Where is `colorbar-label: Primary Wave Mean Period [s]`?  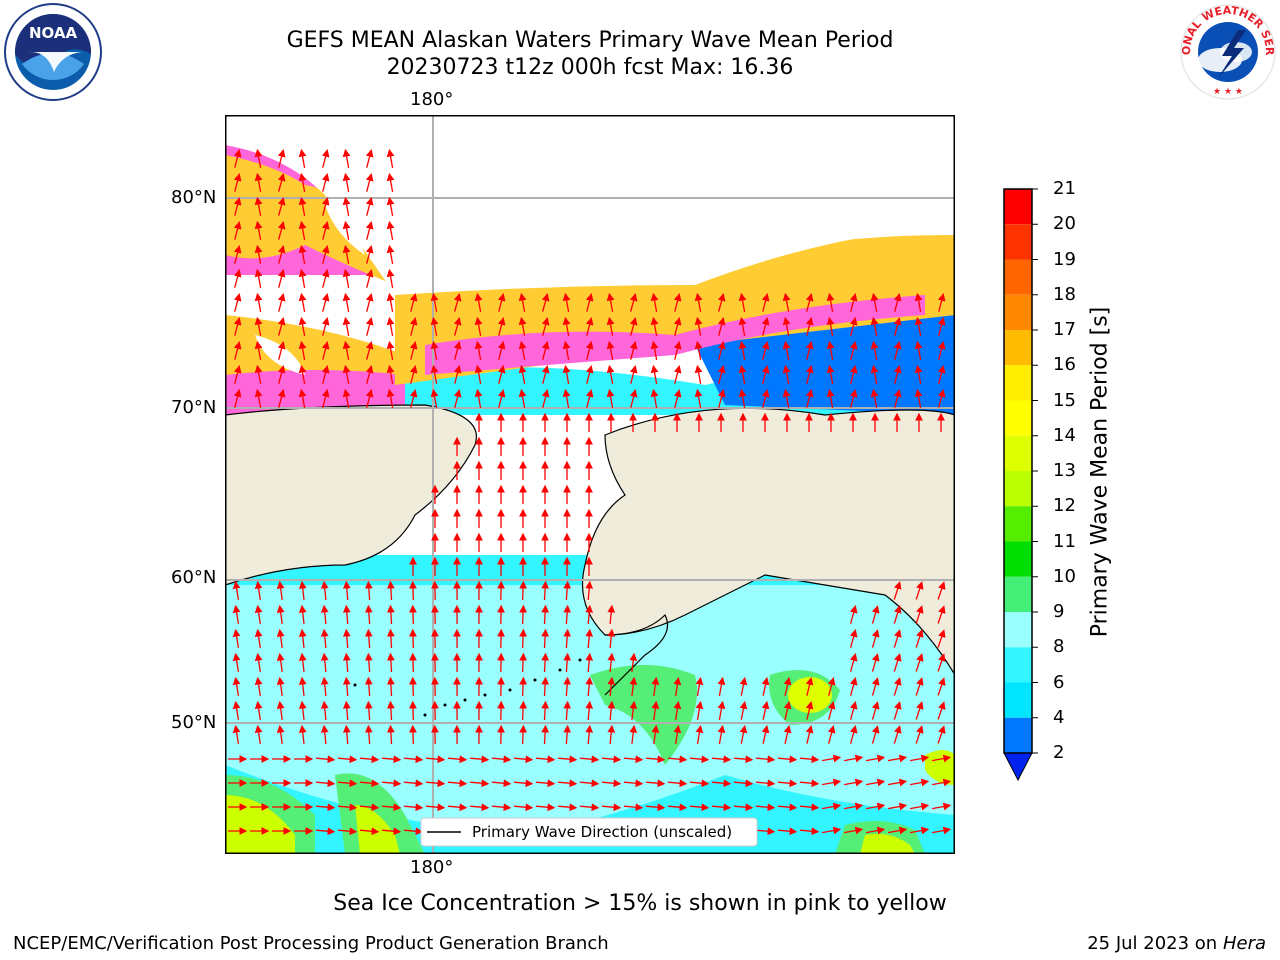
colorbar-label: Primary Wave Mean Period [s] is located at coordinates (1100, 472).